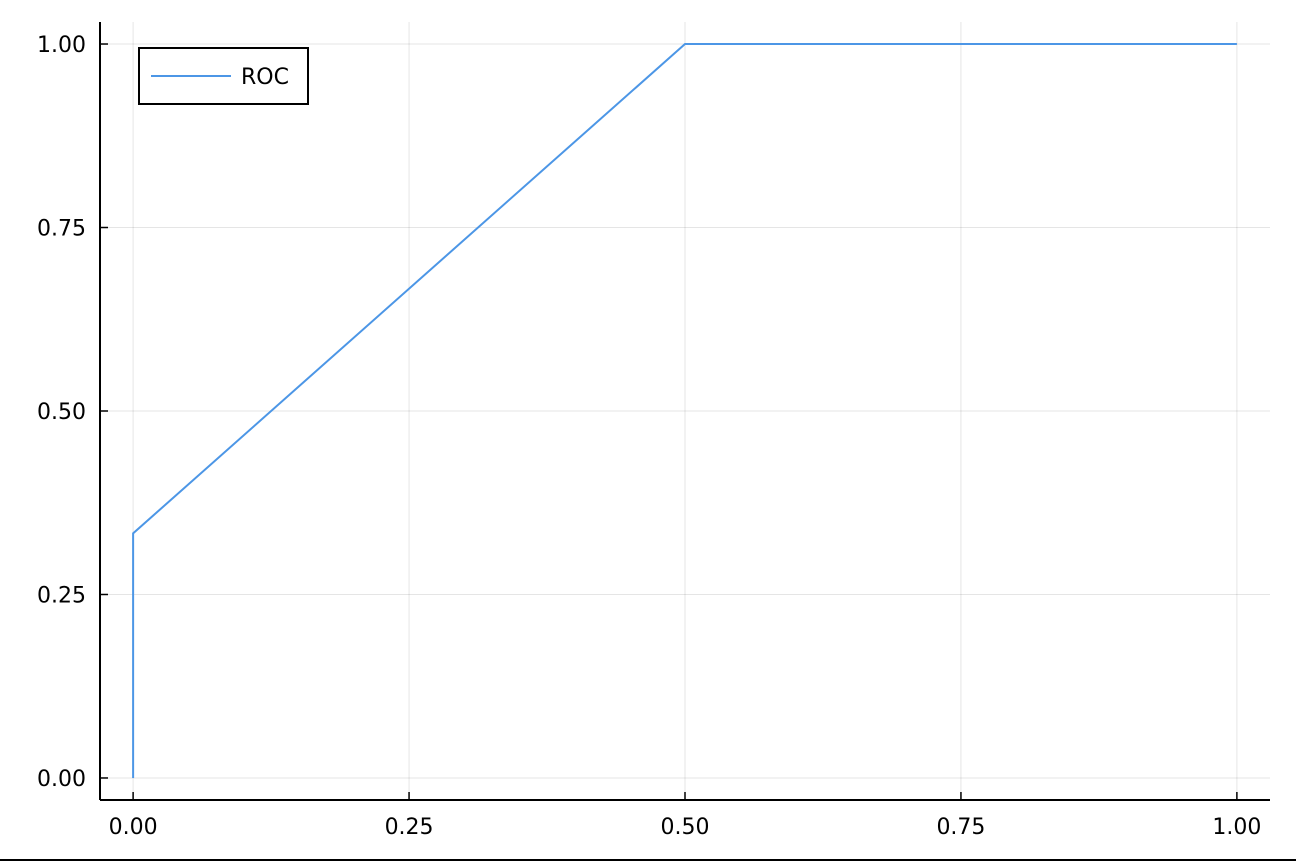  I want to click on y-tick-label-1: 0.25, so click(61, 595).